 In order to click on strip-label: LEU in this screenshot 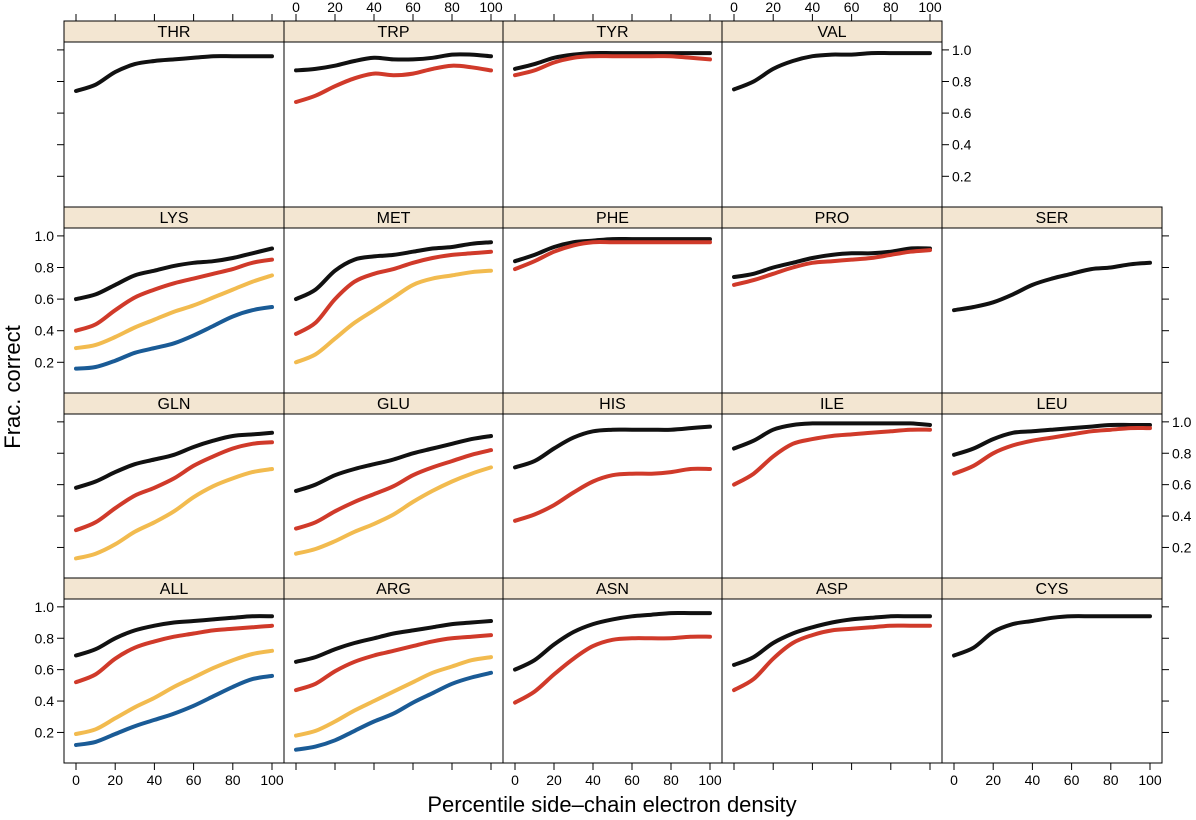, I will do `click(1051, 404)`.